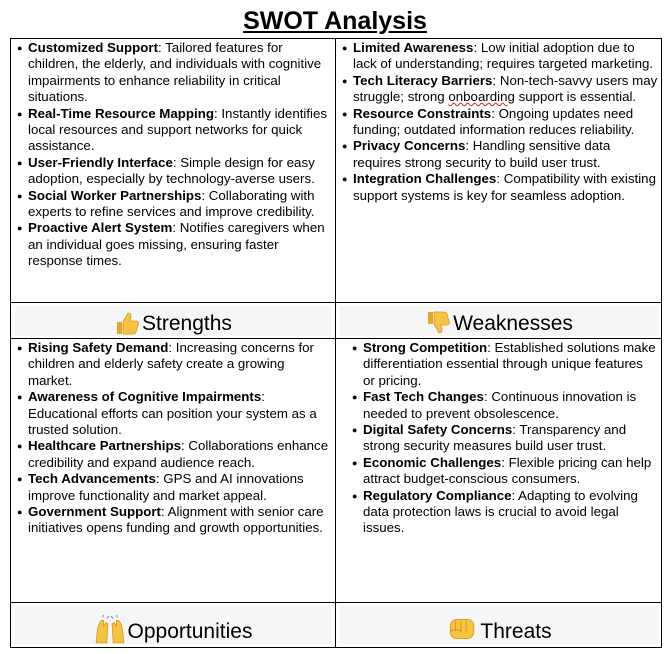 Image resolution: width=670 pixels, height=654 pixels. I want to click on item-text-after: support is essential., so click(575, 97).